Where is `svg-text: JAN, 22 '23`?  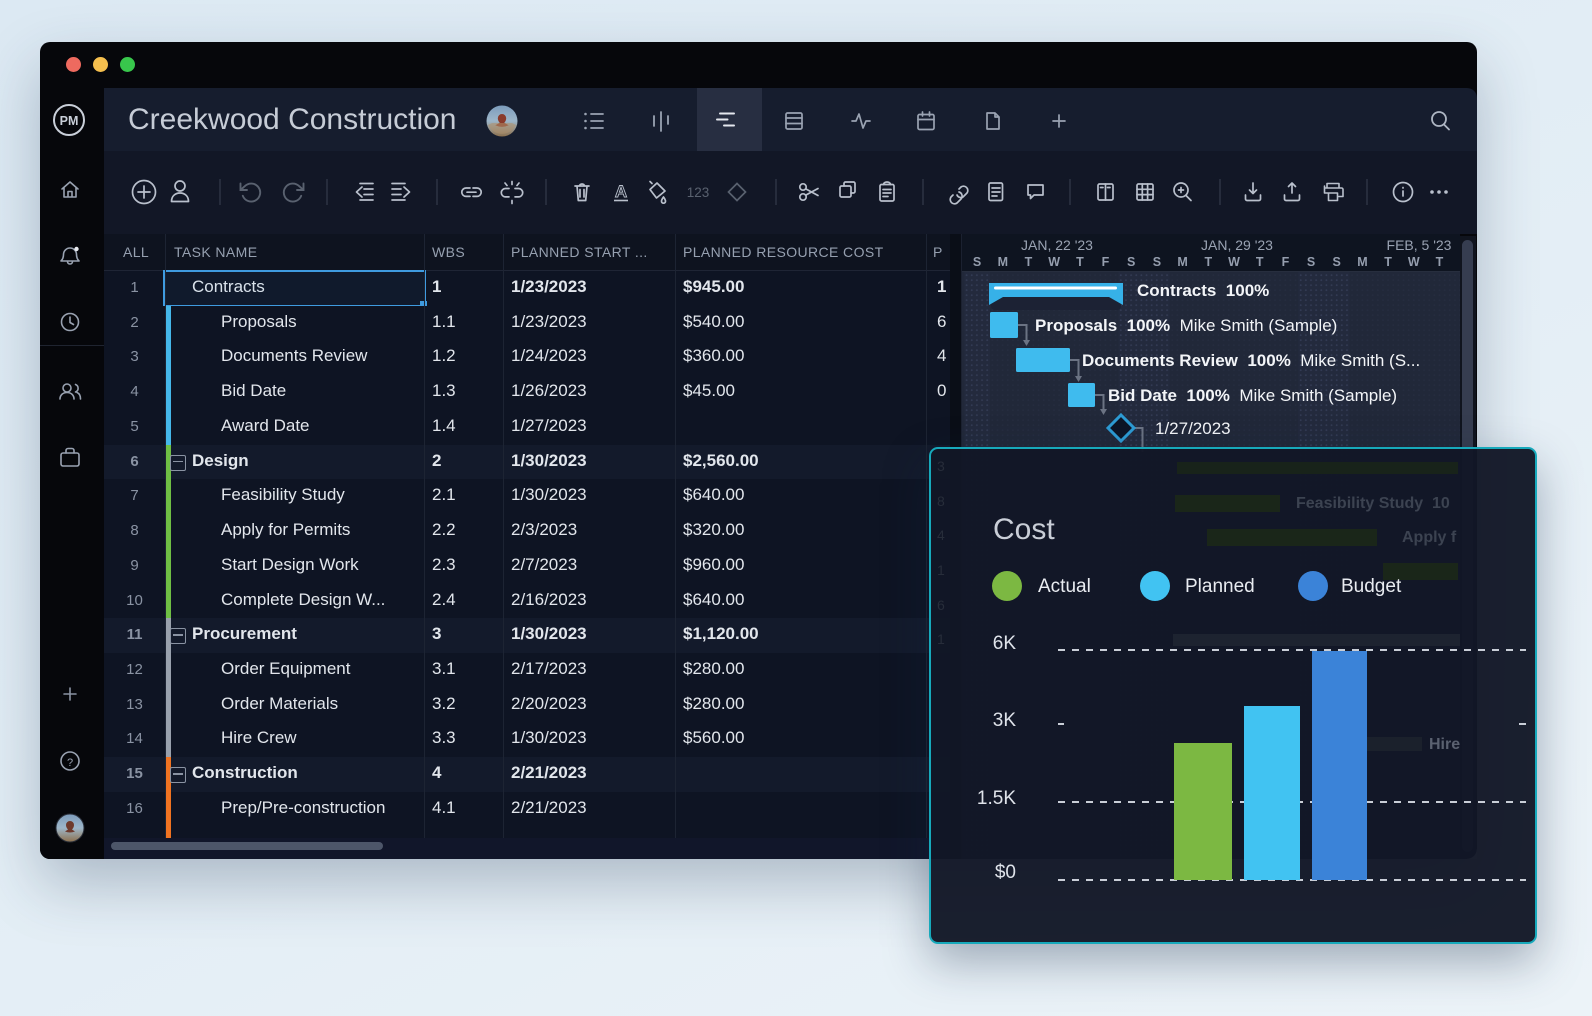
svg-text: JAN, 22 '23 is located at coordinates (1057, 245).